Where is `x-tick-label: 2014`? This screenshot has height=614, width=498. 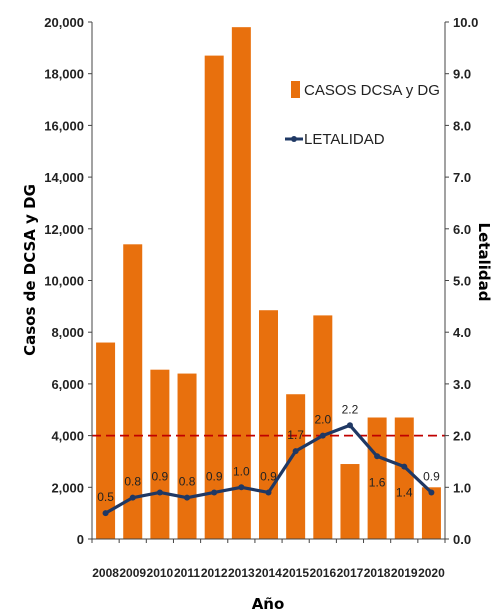 x-tick-label: 2014 is located at coordinates (268, 573).